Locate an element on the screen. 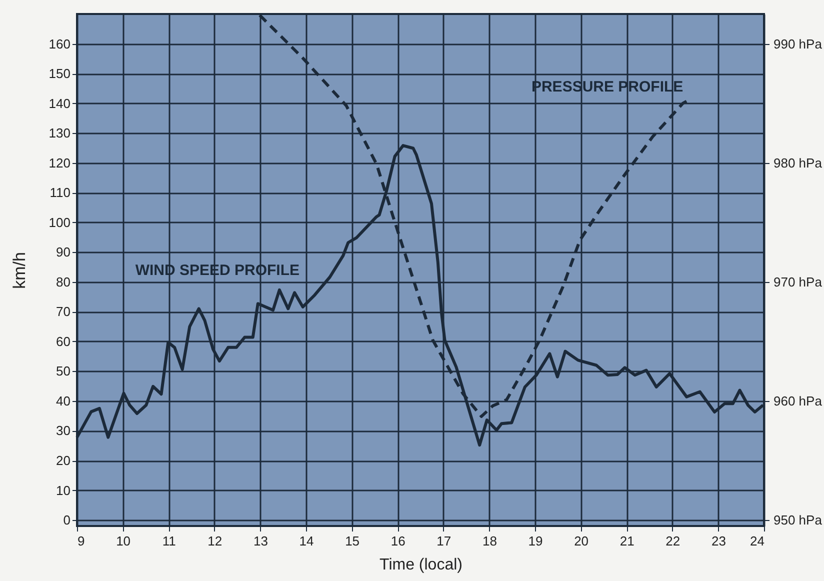 This screenshot has height=581, width=824. y-tick-label: 120 is located at coordinates (59, 162).